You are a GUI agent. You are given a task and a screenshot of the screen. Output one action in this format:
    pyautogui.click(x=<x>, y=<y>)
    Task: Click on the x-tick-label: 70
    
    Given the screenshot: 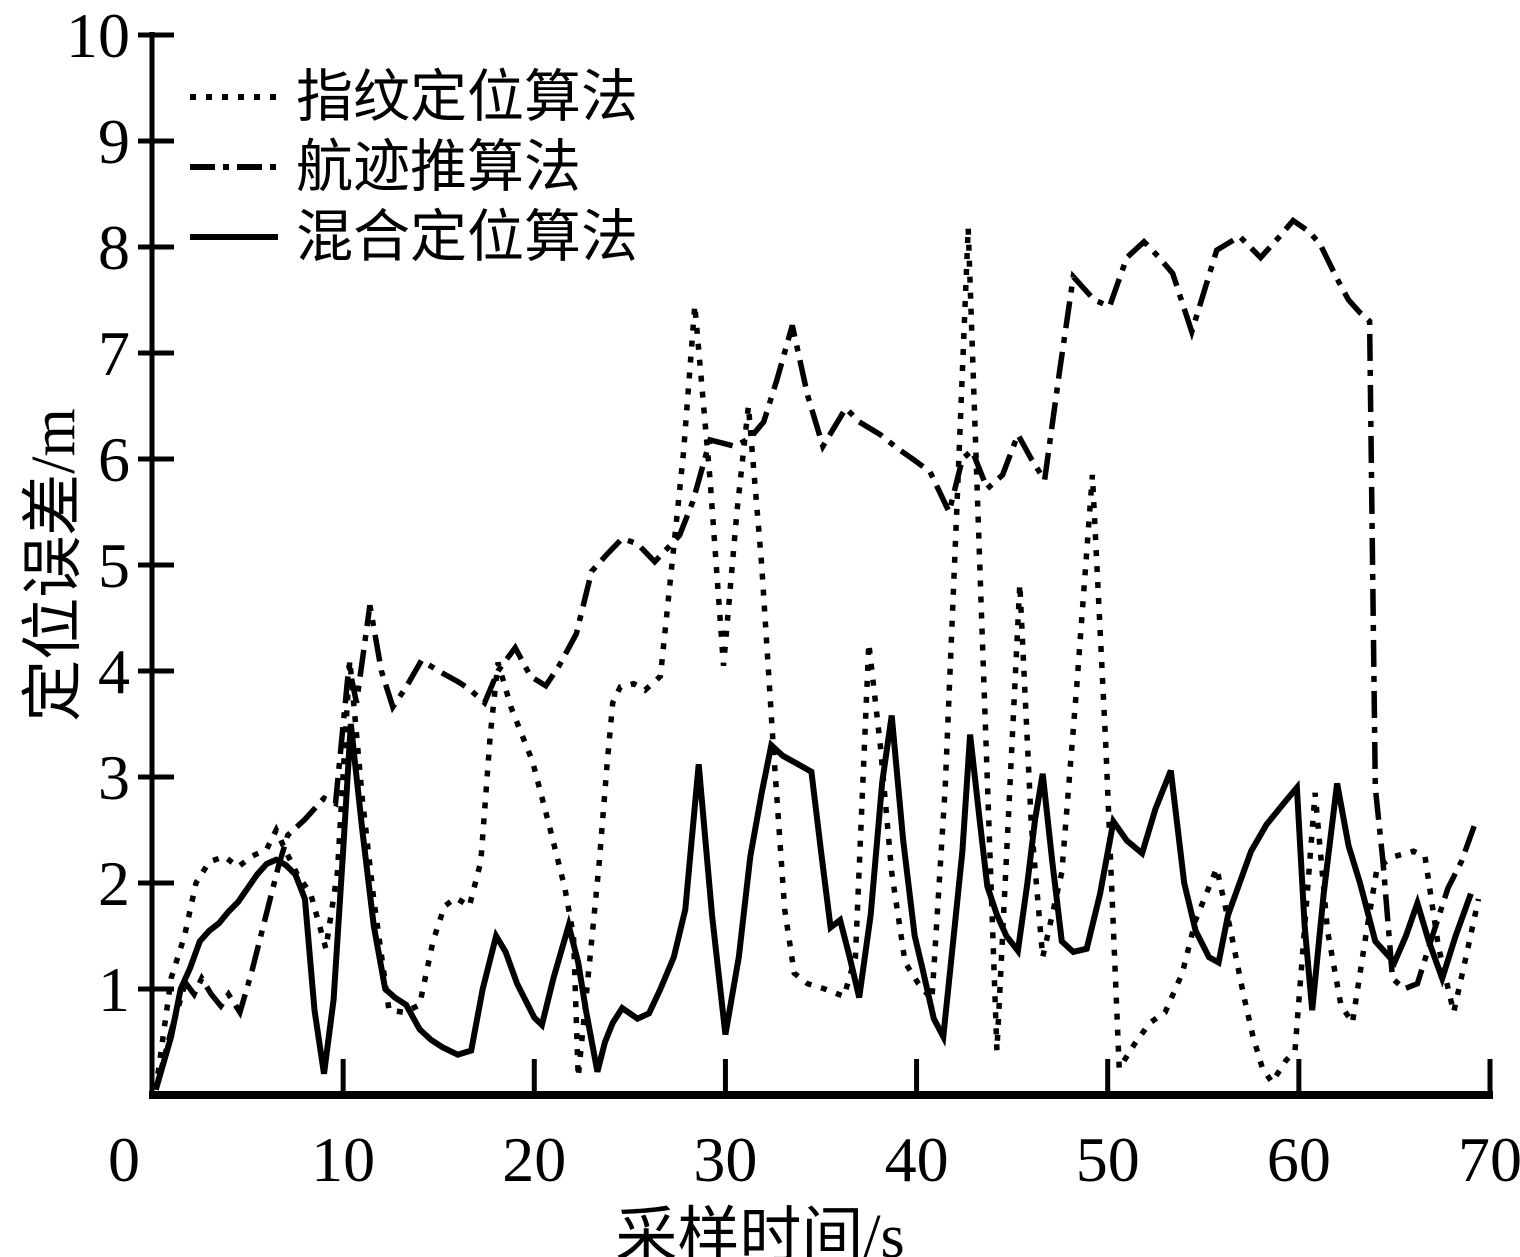 What is the action you would take?
    pyautogui.click(x=1489, y=1159)
    